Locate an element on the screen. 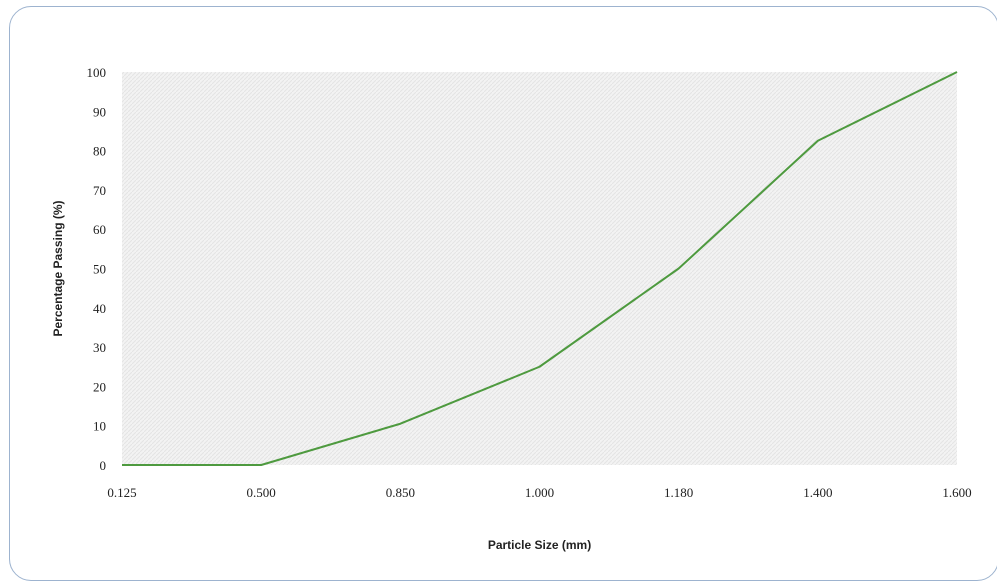 This screenshot has width=997, height=581. y-tick-label: 60 is located at coordinates (99, 229).